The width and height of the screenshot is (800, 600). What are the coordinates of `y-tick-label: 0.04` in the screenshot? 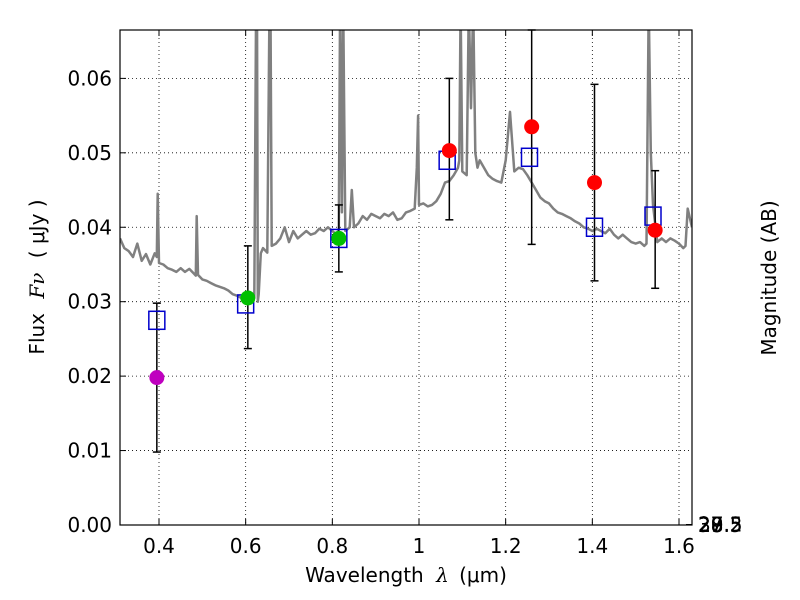 It's located at (89, 227).